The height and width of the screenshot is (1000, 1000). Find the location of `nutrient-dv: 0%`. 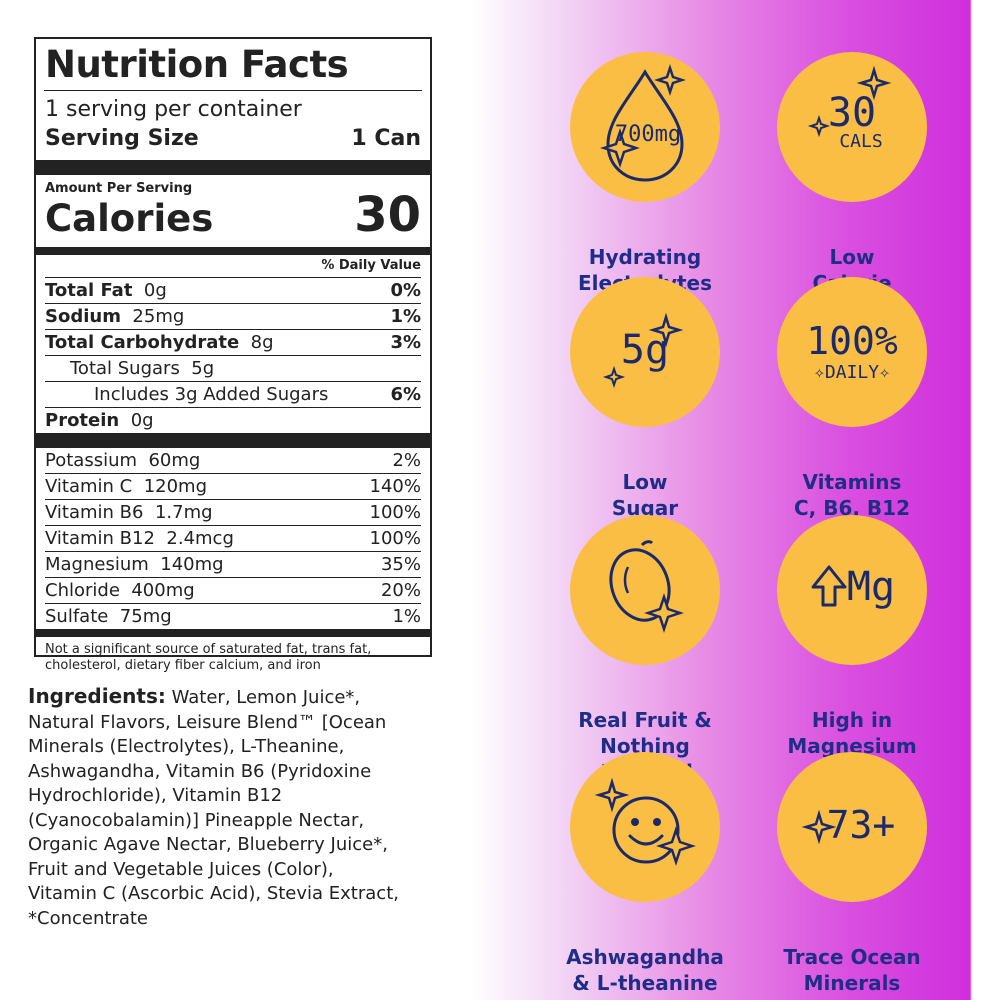

nutrient-dv: 0% is located at coordinates (405, 290).